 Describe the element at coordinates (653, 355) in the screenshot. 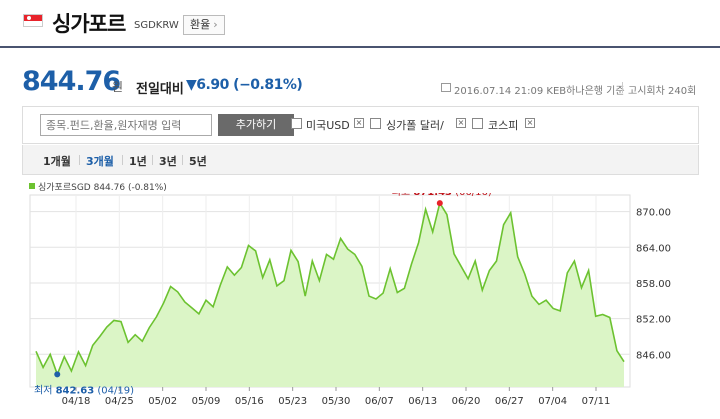

I see `y-tick-label: 846.00` at that location.